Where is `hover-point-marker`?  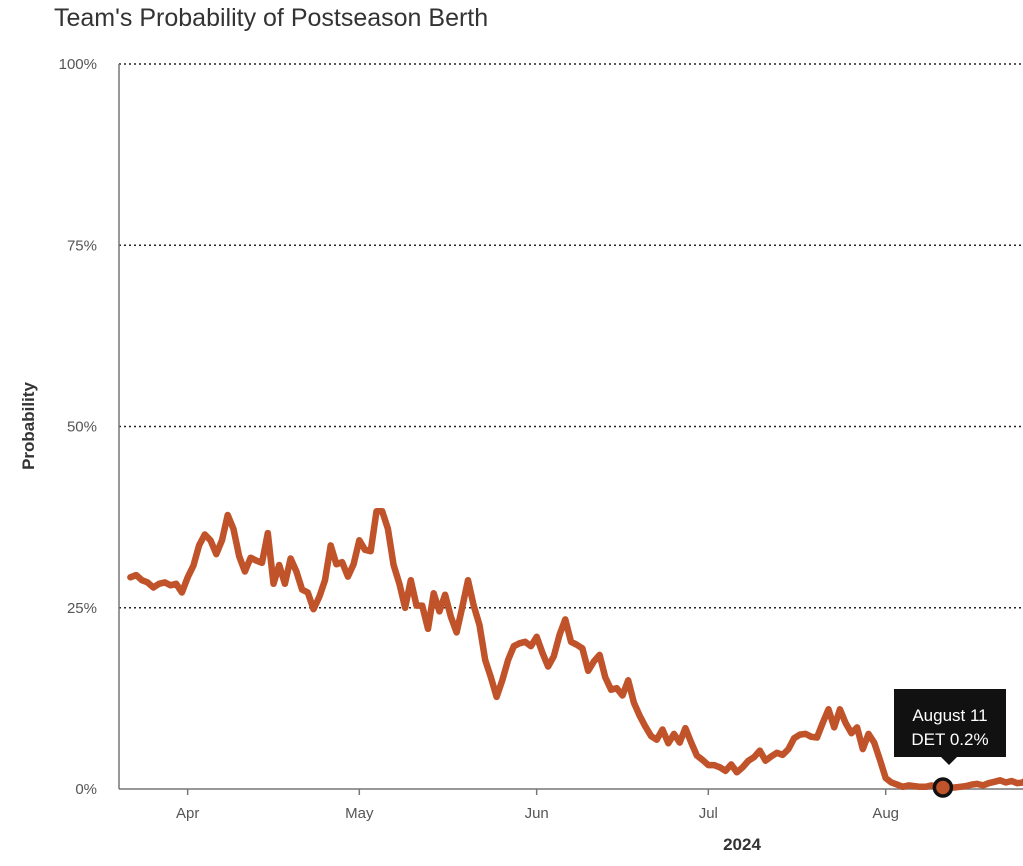
hover-point-marker is located at coordinates (943, 787).